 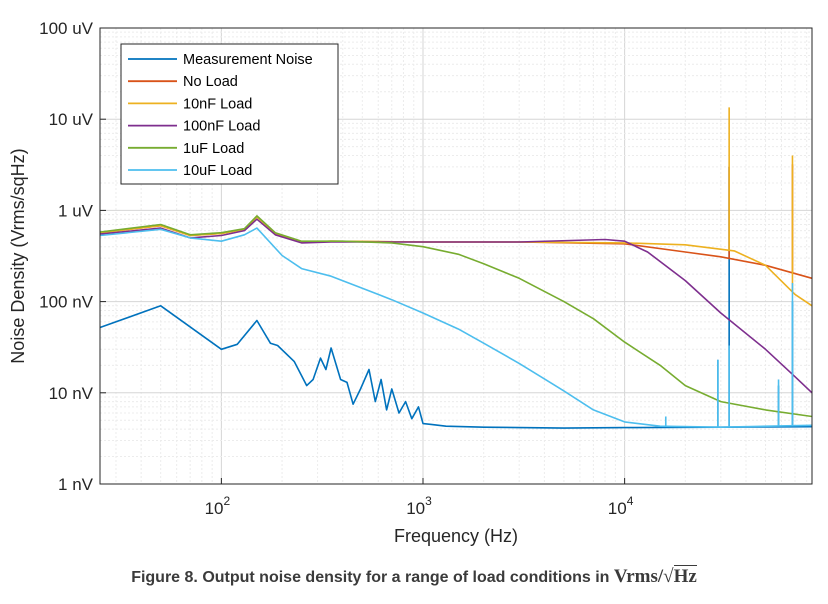 I want to click on legend-entry: 10uF Load, so click(x=217, y=171).